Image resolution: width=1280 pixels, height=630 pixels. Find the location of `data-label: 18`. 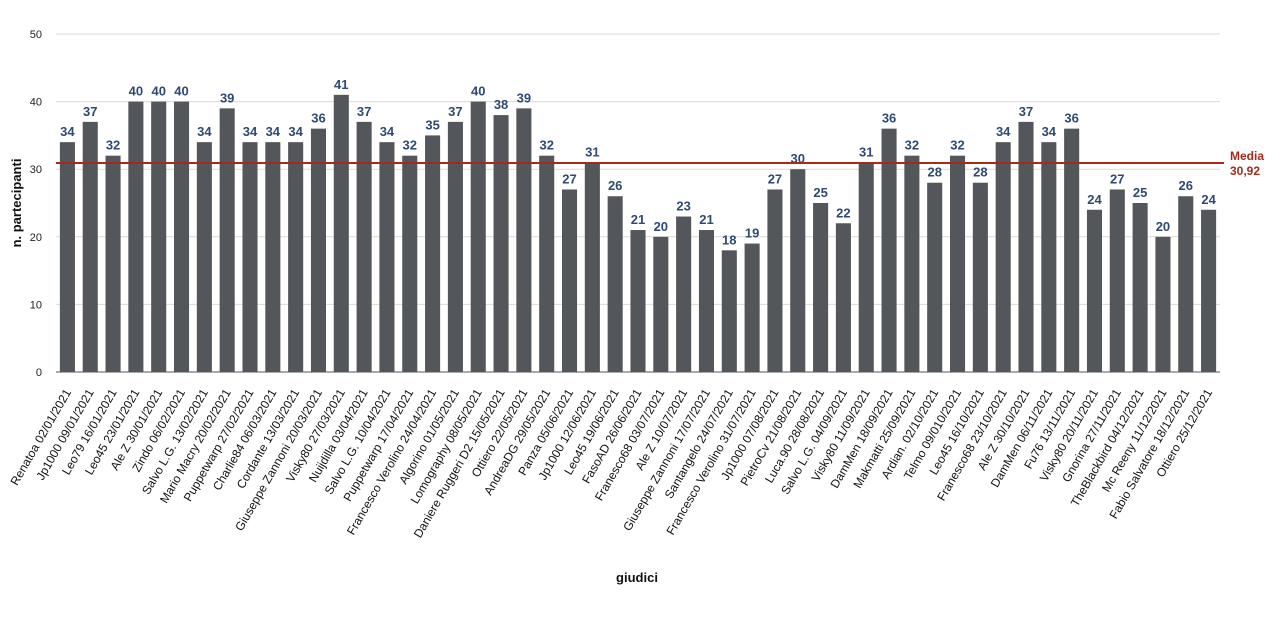

data-label: 18 is located at coordinates (729, 239).